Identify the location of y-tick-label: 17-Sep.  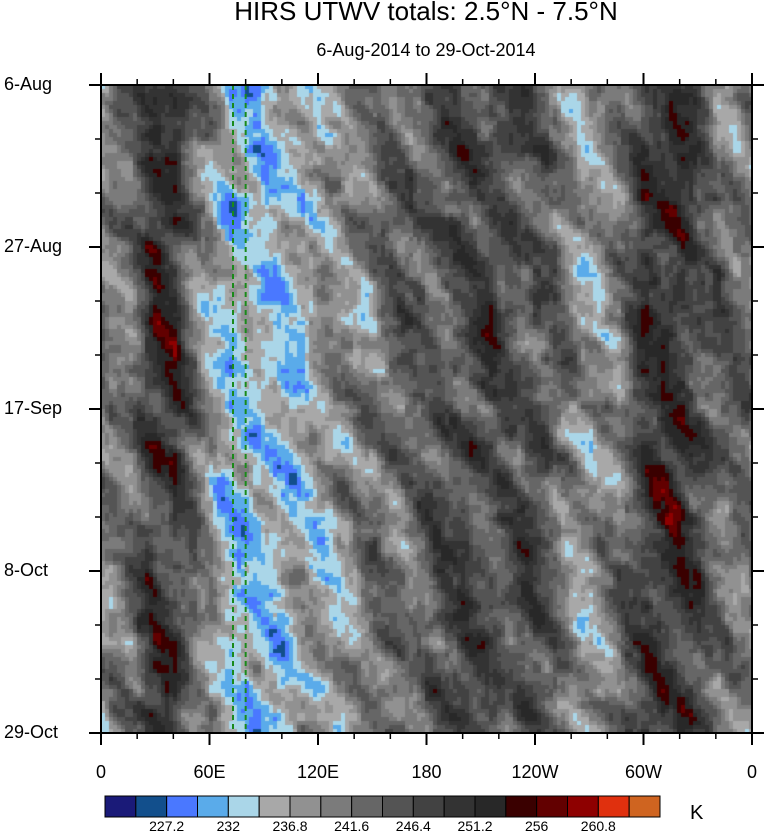
(33, 408).